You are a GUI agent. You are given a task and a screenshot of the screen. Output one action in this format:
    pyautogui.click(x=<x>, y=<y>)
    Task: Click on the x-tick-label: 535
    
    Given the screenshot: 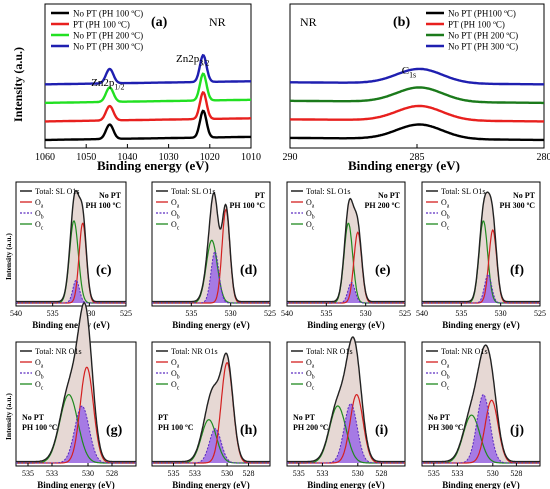 What is the action you would take?
    pyautogui.click(x=173, y=473)
    